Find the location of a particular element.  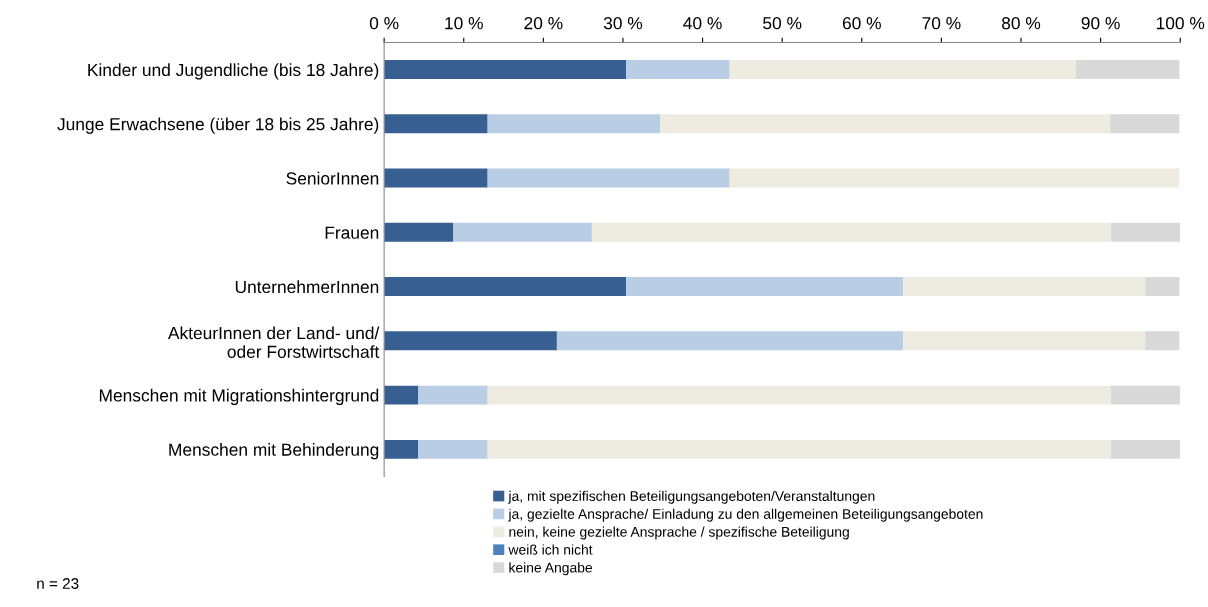

y-tick-label: SeniorInnen is located at coordinates (332, 178).